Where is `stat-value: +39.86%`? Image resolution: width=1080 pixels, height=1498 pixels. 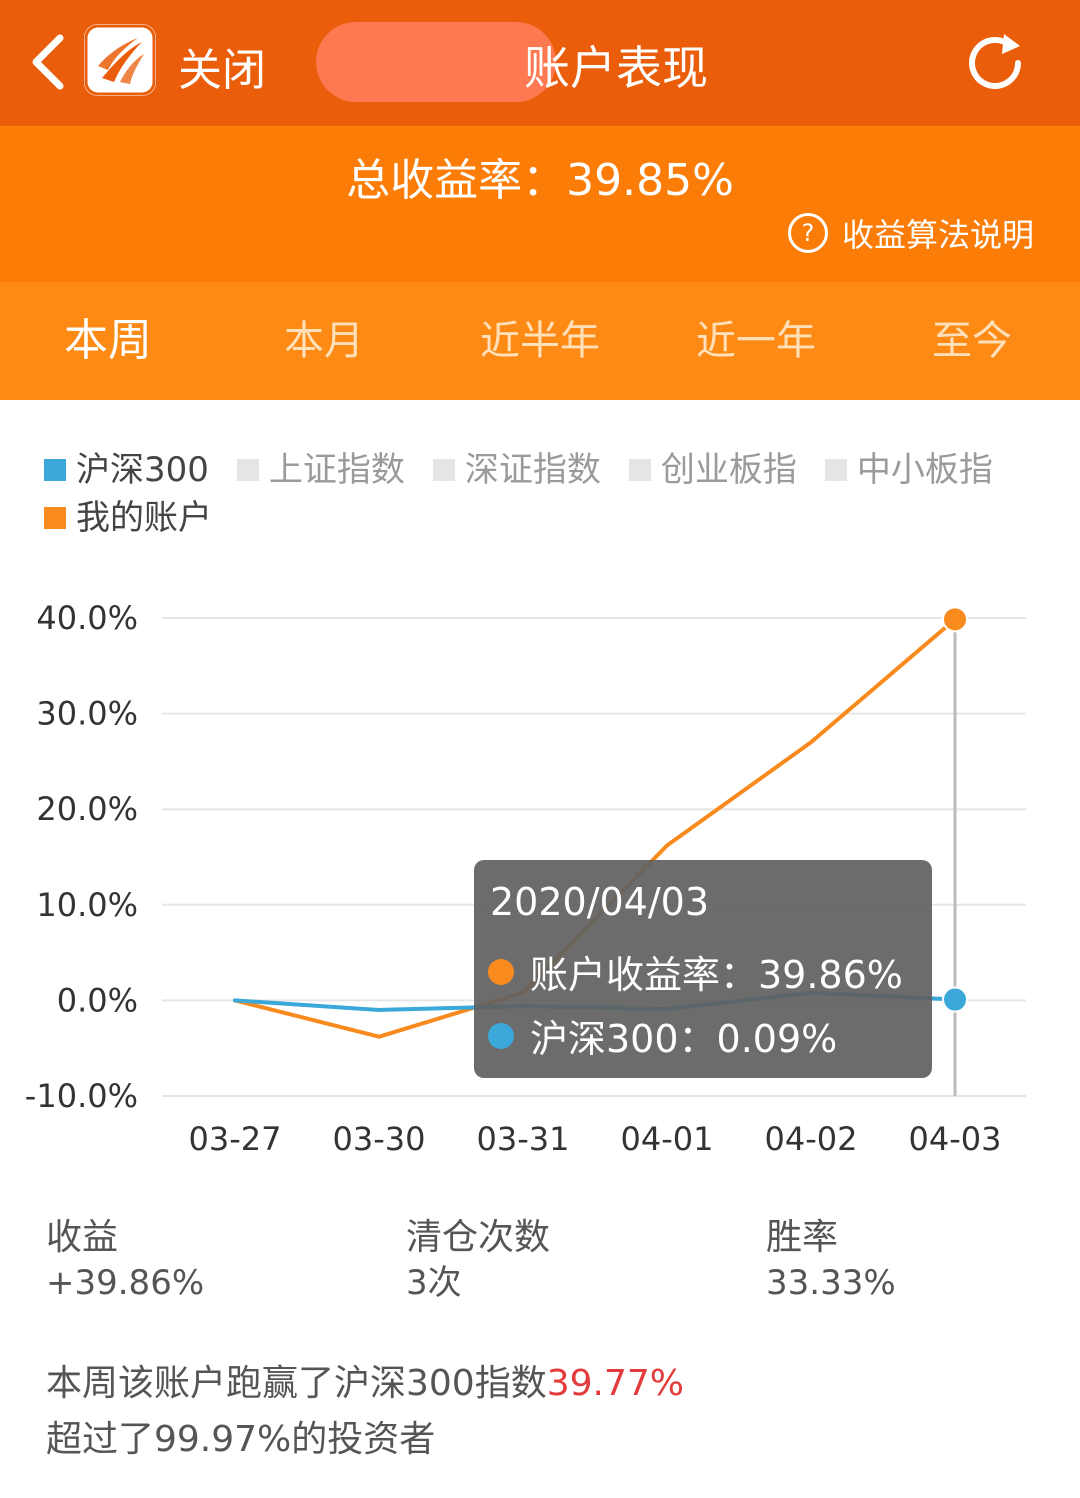 stat-value: +39.86% is located at coordinates (125, 1283).